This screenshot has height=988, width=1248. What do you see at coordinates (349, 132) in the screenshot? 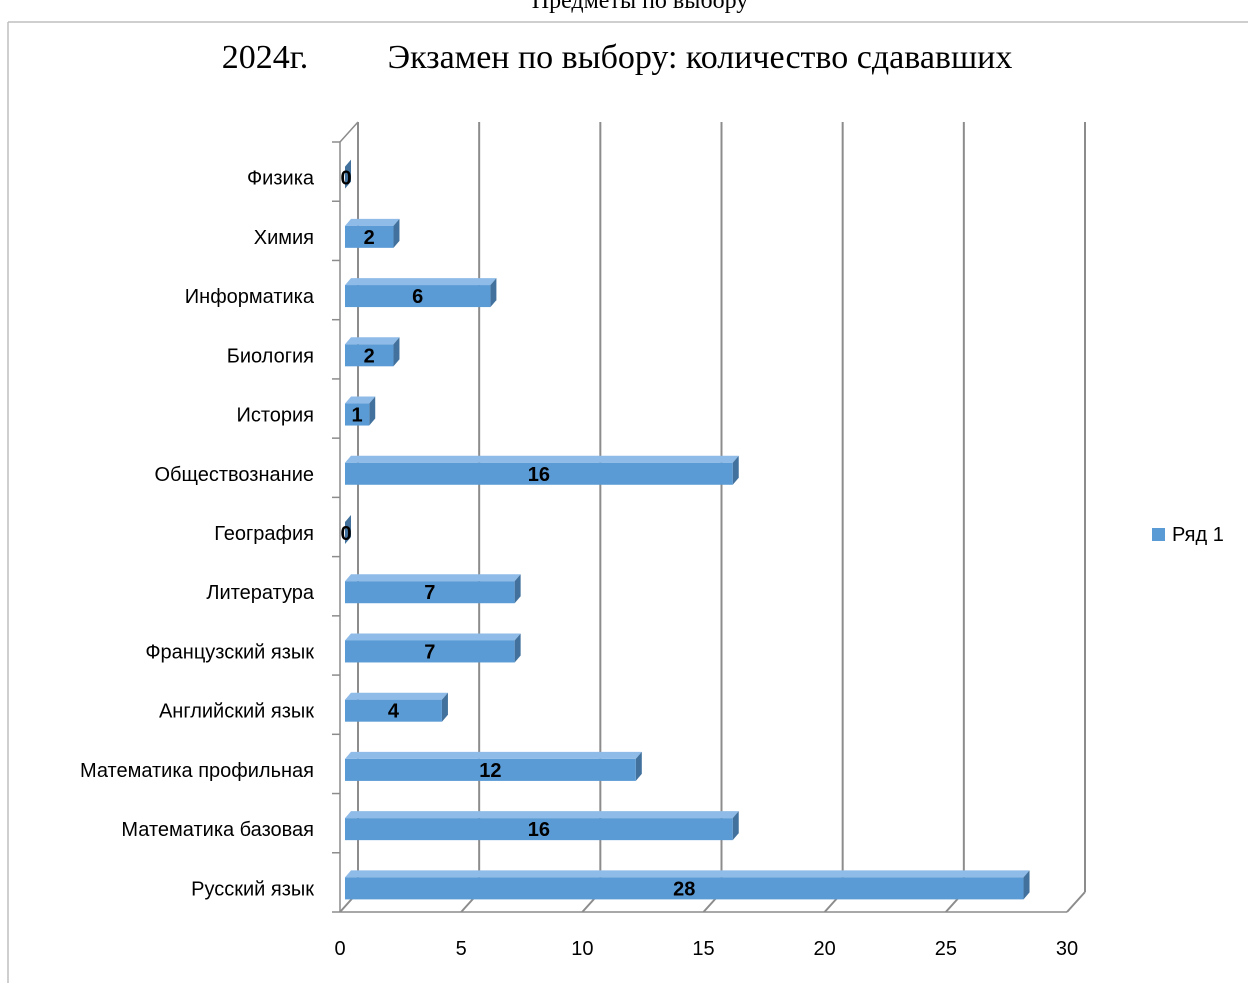
I see `y-axis-top-edge` at bounding box center [349, 132].